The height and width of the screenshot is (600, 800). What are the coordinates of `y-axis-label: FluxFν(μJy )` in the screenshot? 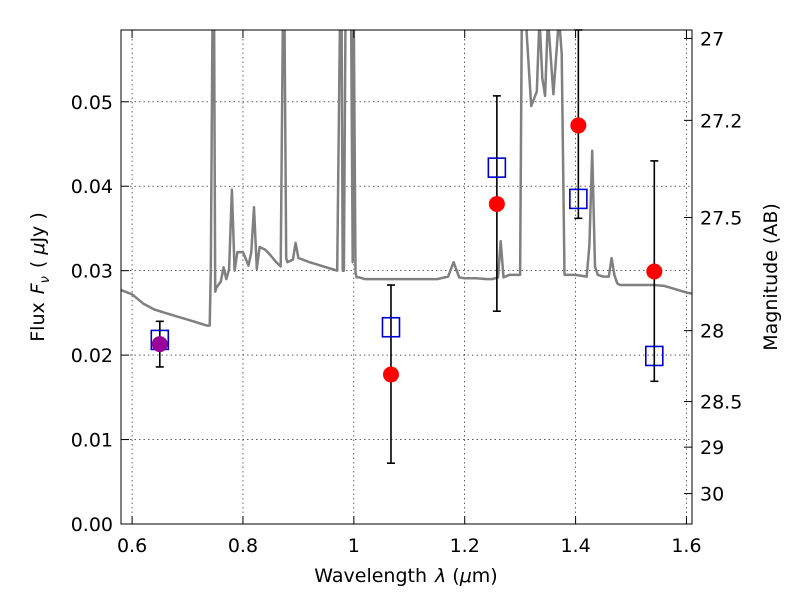 It's located at (40, 277).